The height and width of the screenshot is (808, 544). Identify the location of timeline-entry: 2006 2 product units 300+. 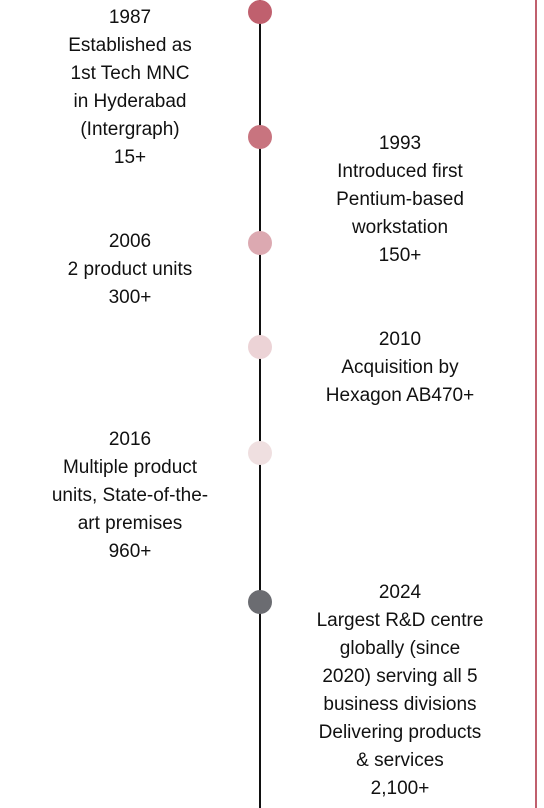
(130, 270).